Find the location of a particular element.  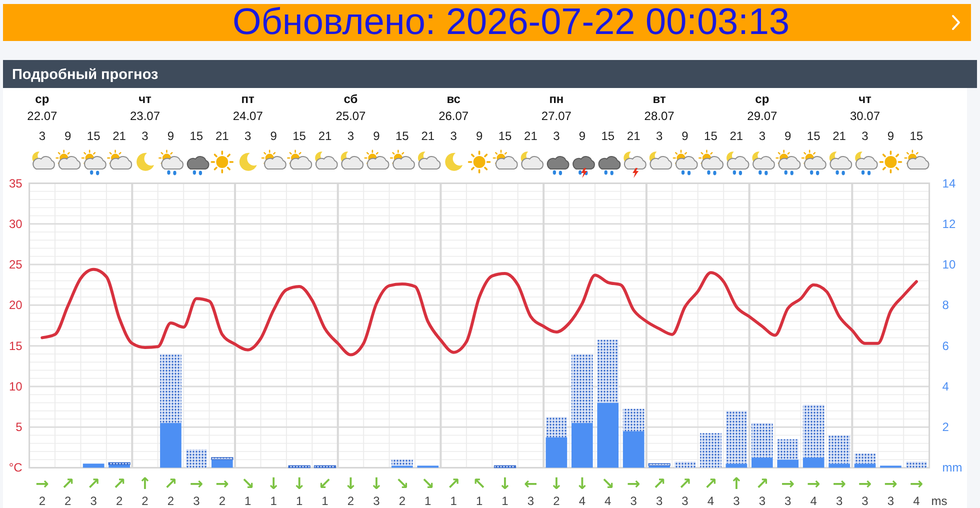

x2-tick-label: пт 24.07 is located at coordinates (248, 107).